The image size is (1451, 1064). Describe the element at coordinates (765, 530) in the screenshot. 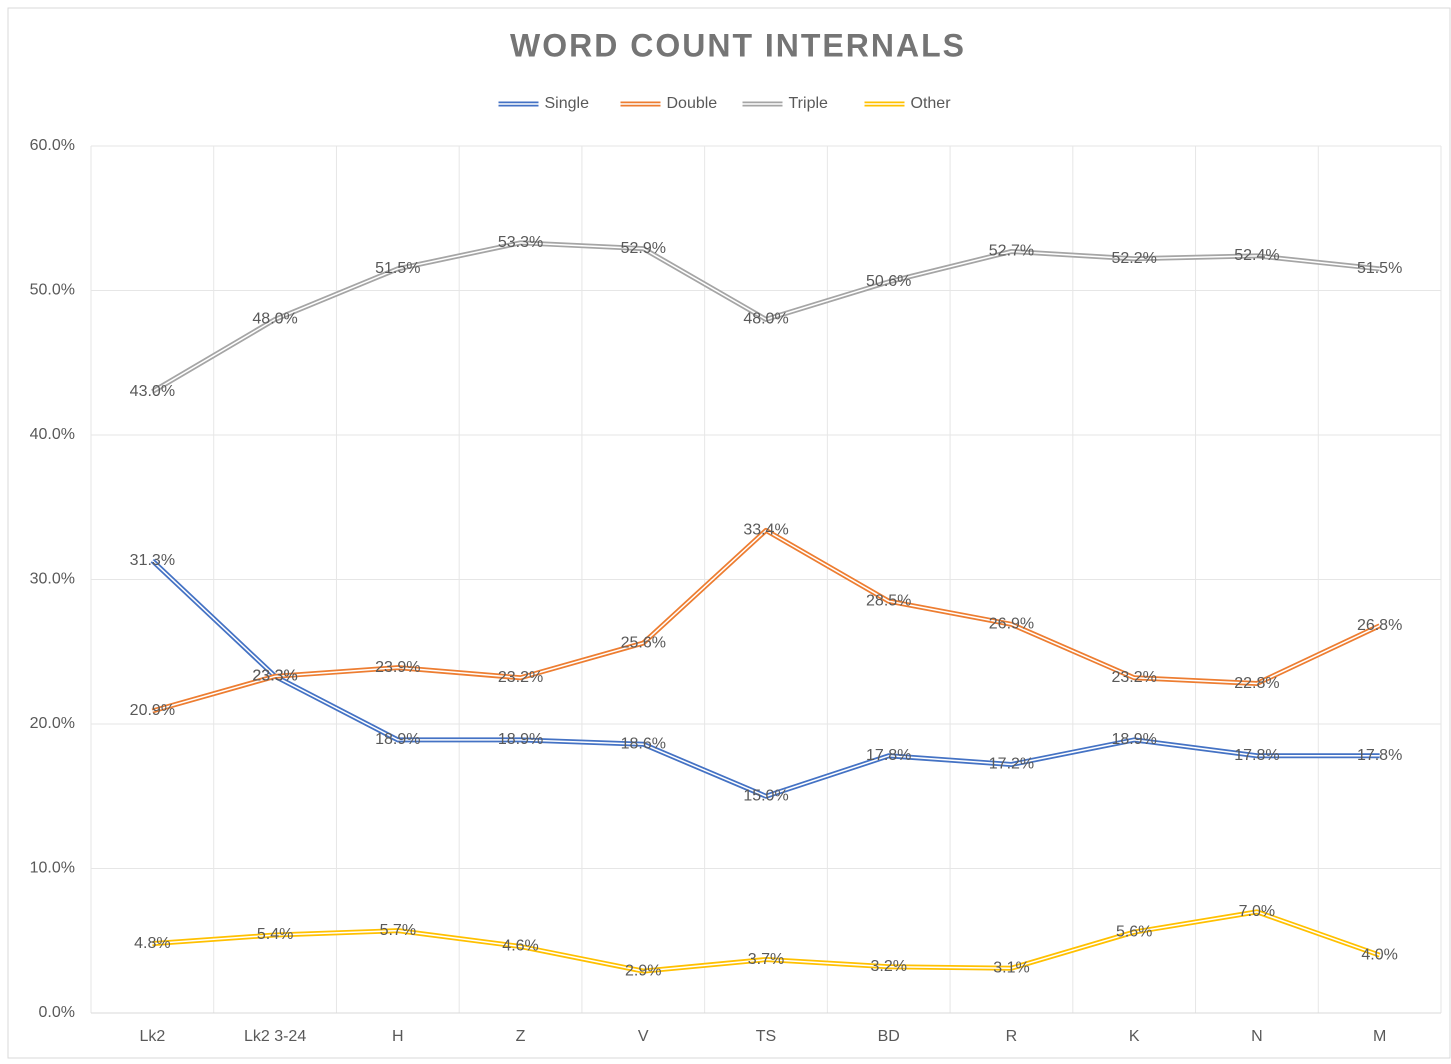

I see `data-label: 33.4%` at that location.